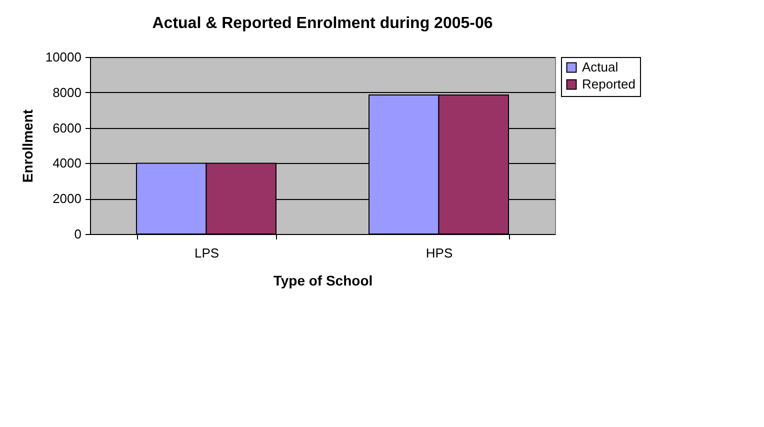 The height and width of the screenshot is (427, 764). What do you see at coordinates (67, 163) in the screenshot?
I see `y-tick-label: 4000` at bounding box center [67, 163].